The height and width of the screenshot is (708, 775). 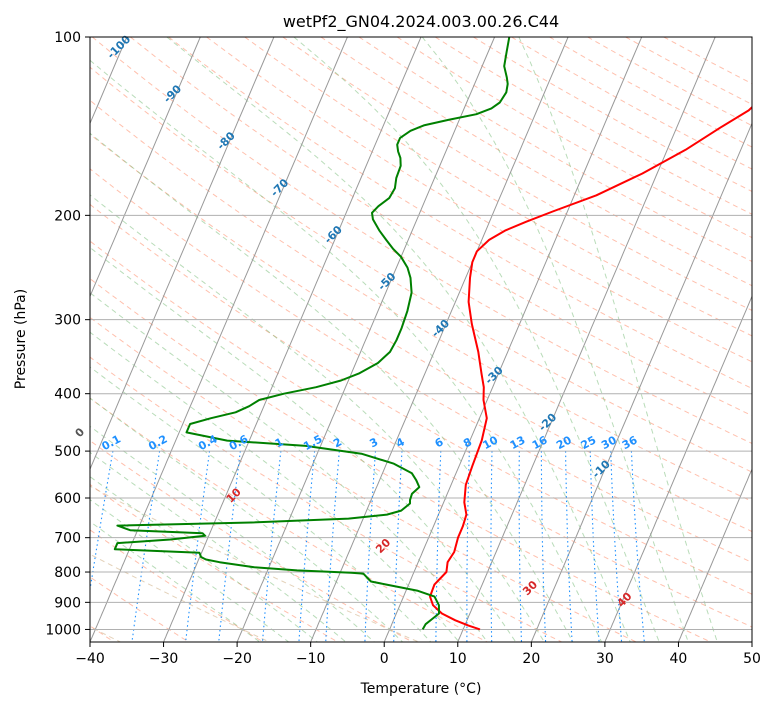 I want to click on x-tick-label: −10, so click(x=311, y=659).